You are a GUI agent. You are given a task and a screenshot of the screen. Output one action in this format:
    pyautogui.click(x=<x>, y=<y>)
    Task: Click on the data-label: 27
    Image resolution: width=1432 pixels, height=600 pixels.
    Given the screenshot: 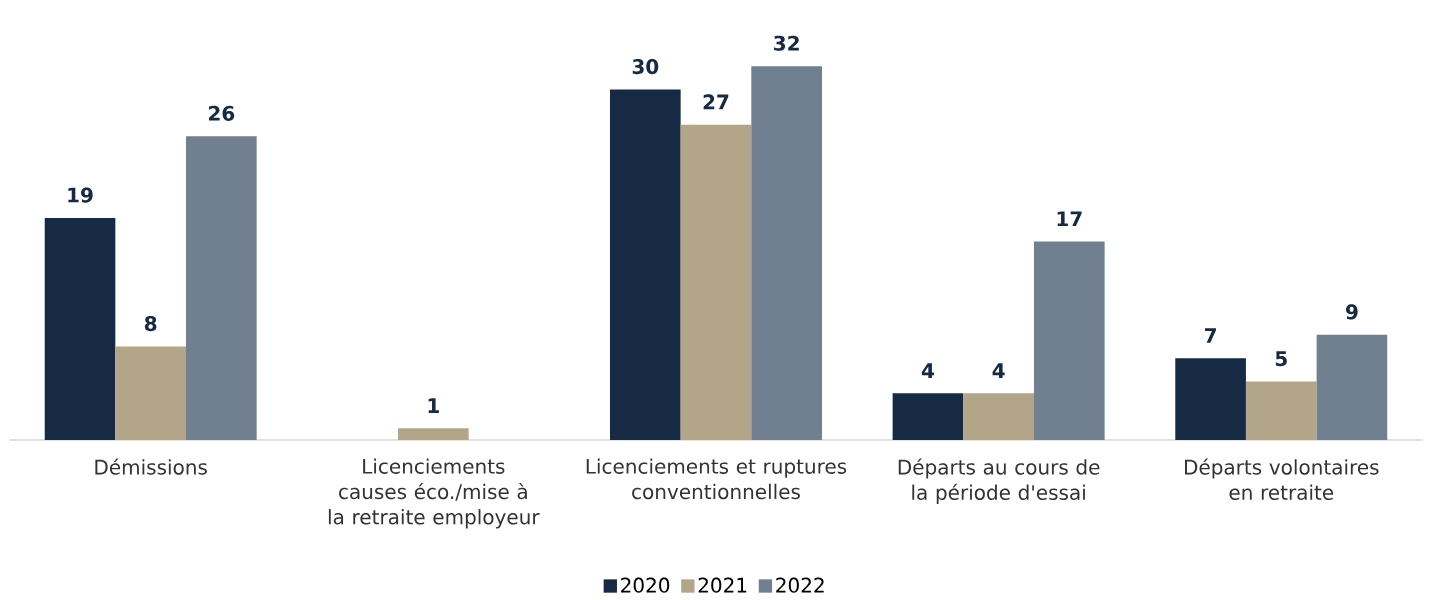 What is the action you would take?
    pyautogui.click(x=716, y=102)
    